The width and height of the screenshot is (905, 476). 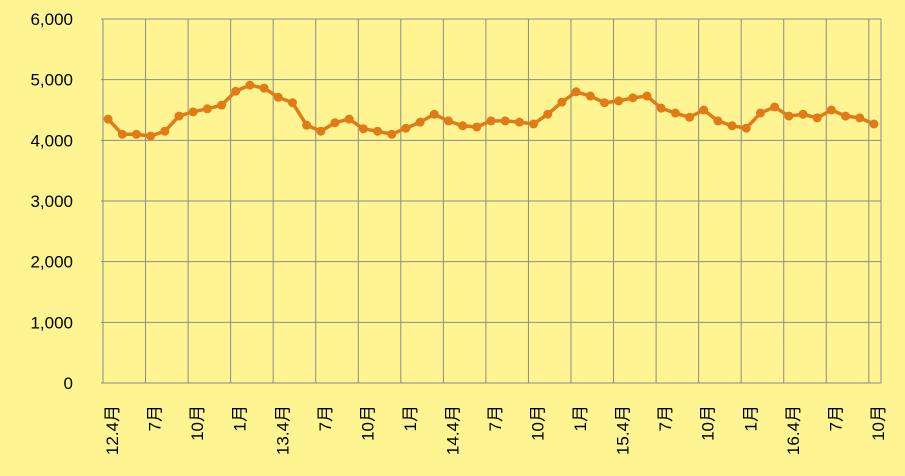 I want to click on x-tick-label: 12.4月, so click(x=112, y=430).